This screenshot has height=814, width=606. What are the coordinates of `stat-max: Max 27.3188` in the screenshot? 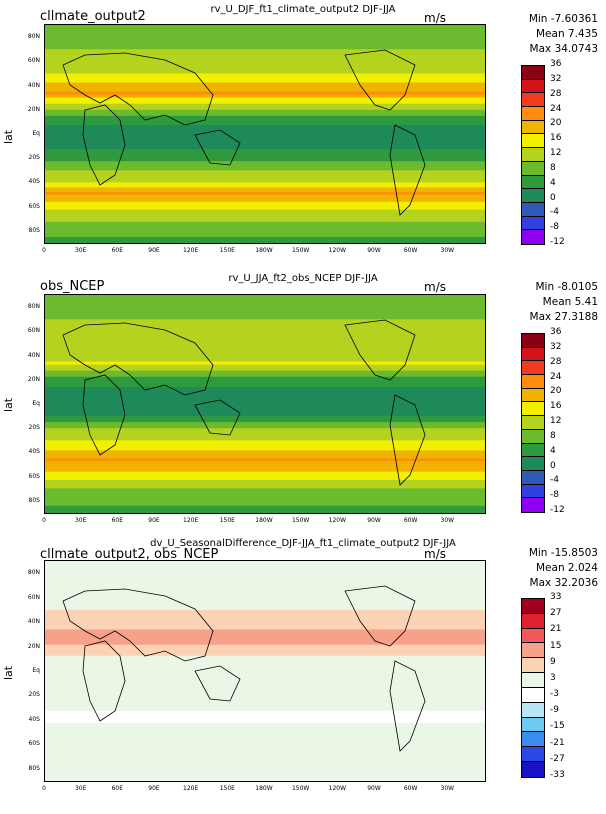 It's located at (563, 317).